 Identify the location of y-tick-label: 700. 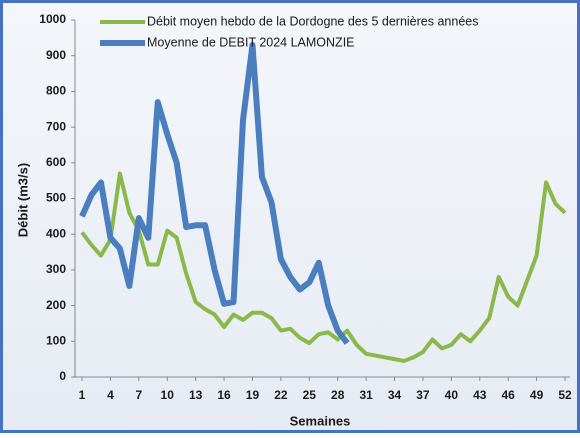
(56, 126).